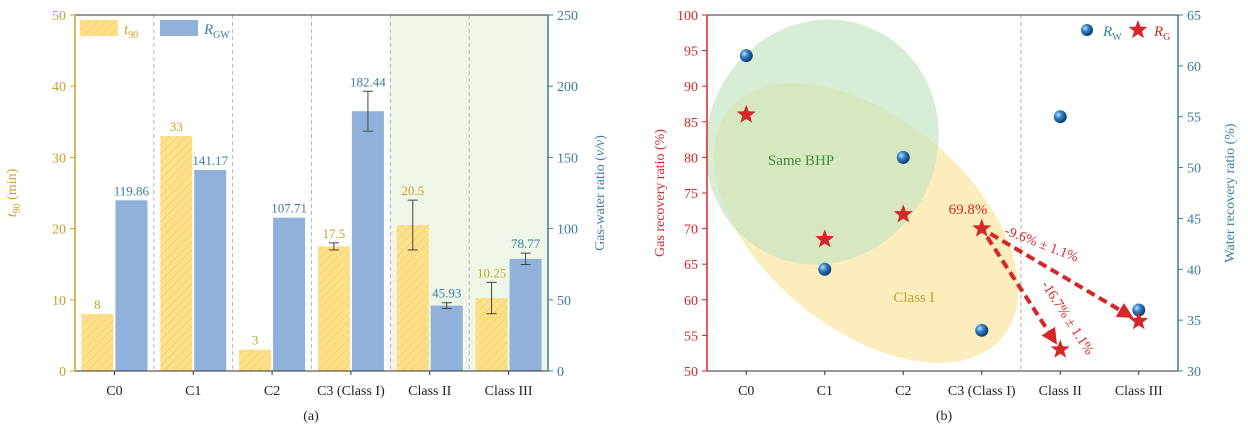 The image size is (1248, 431). Describe the element at coordinates (660, 193) in the screenshot. I see `left-axis-title: Gas recovery ratio (%)` at that location.